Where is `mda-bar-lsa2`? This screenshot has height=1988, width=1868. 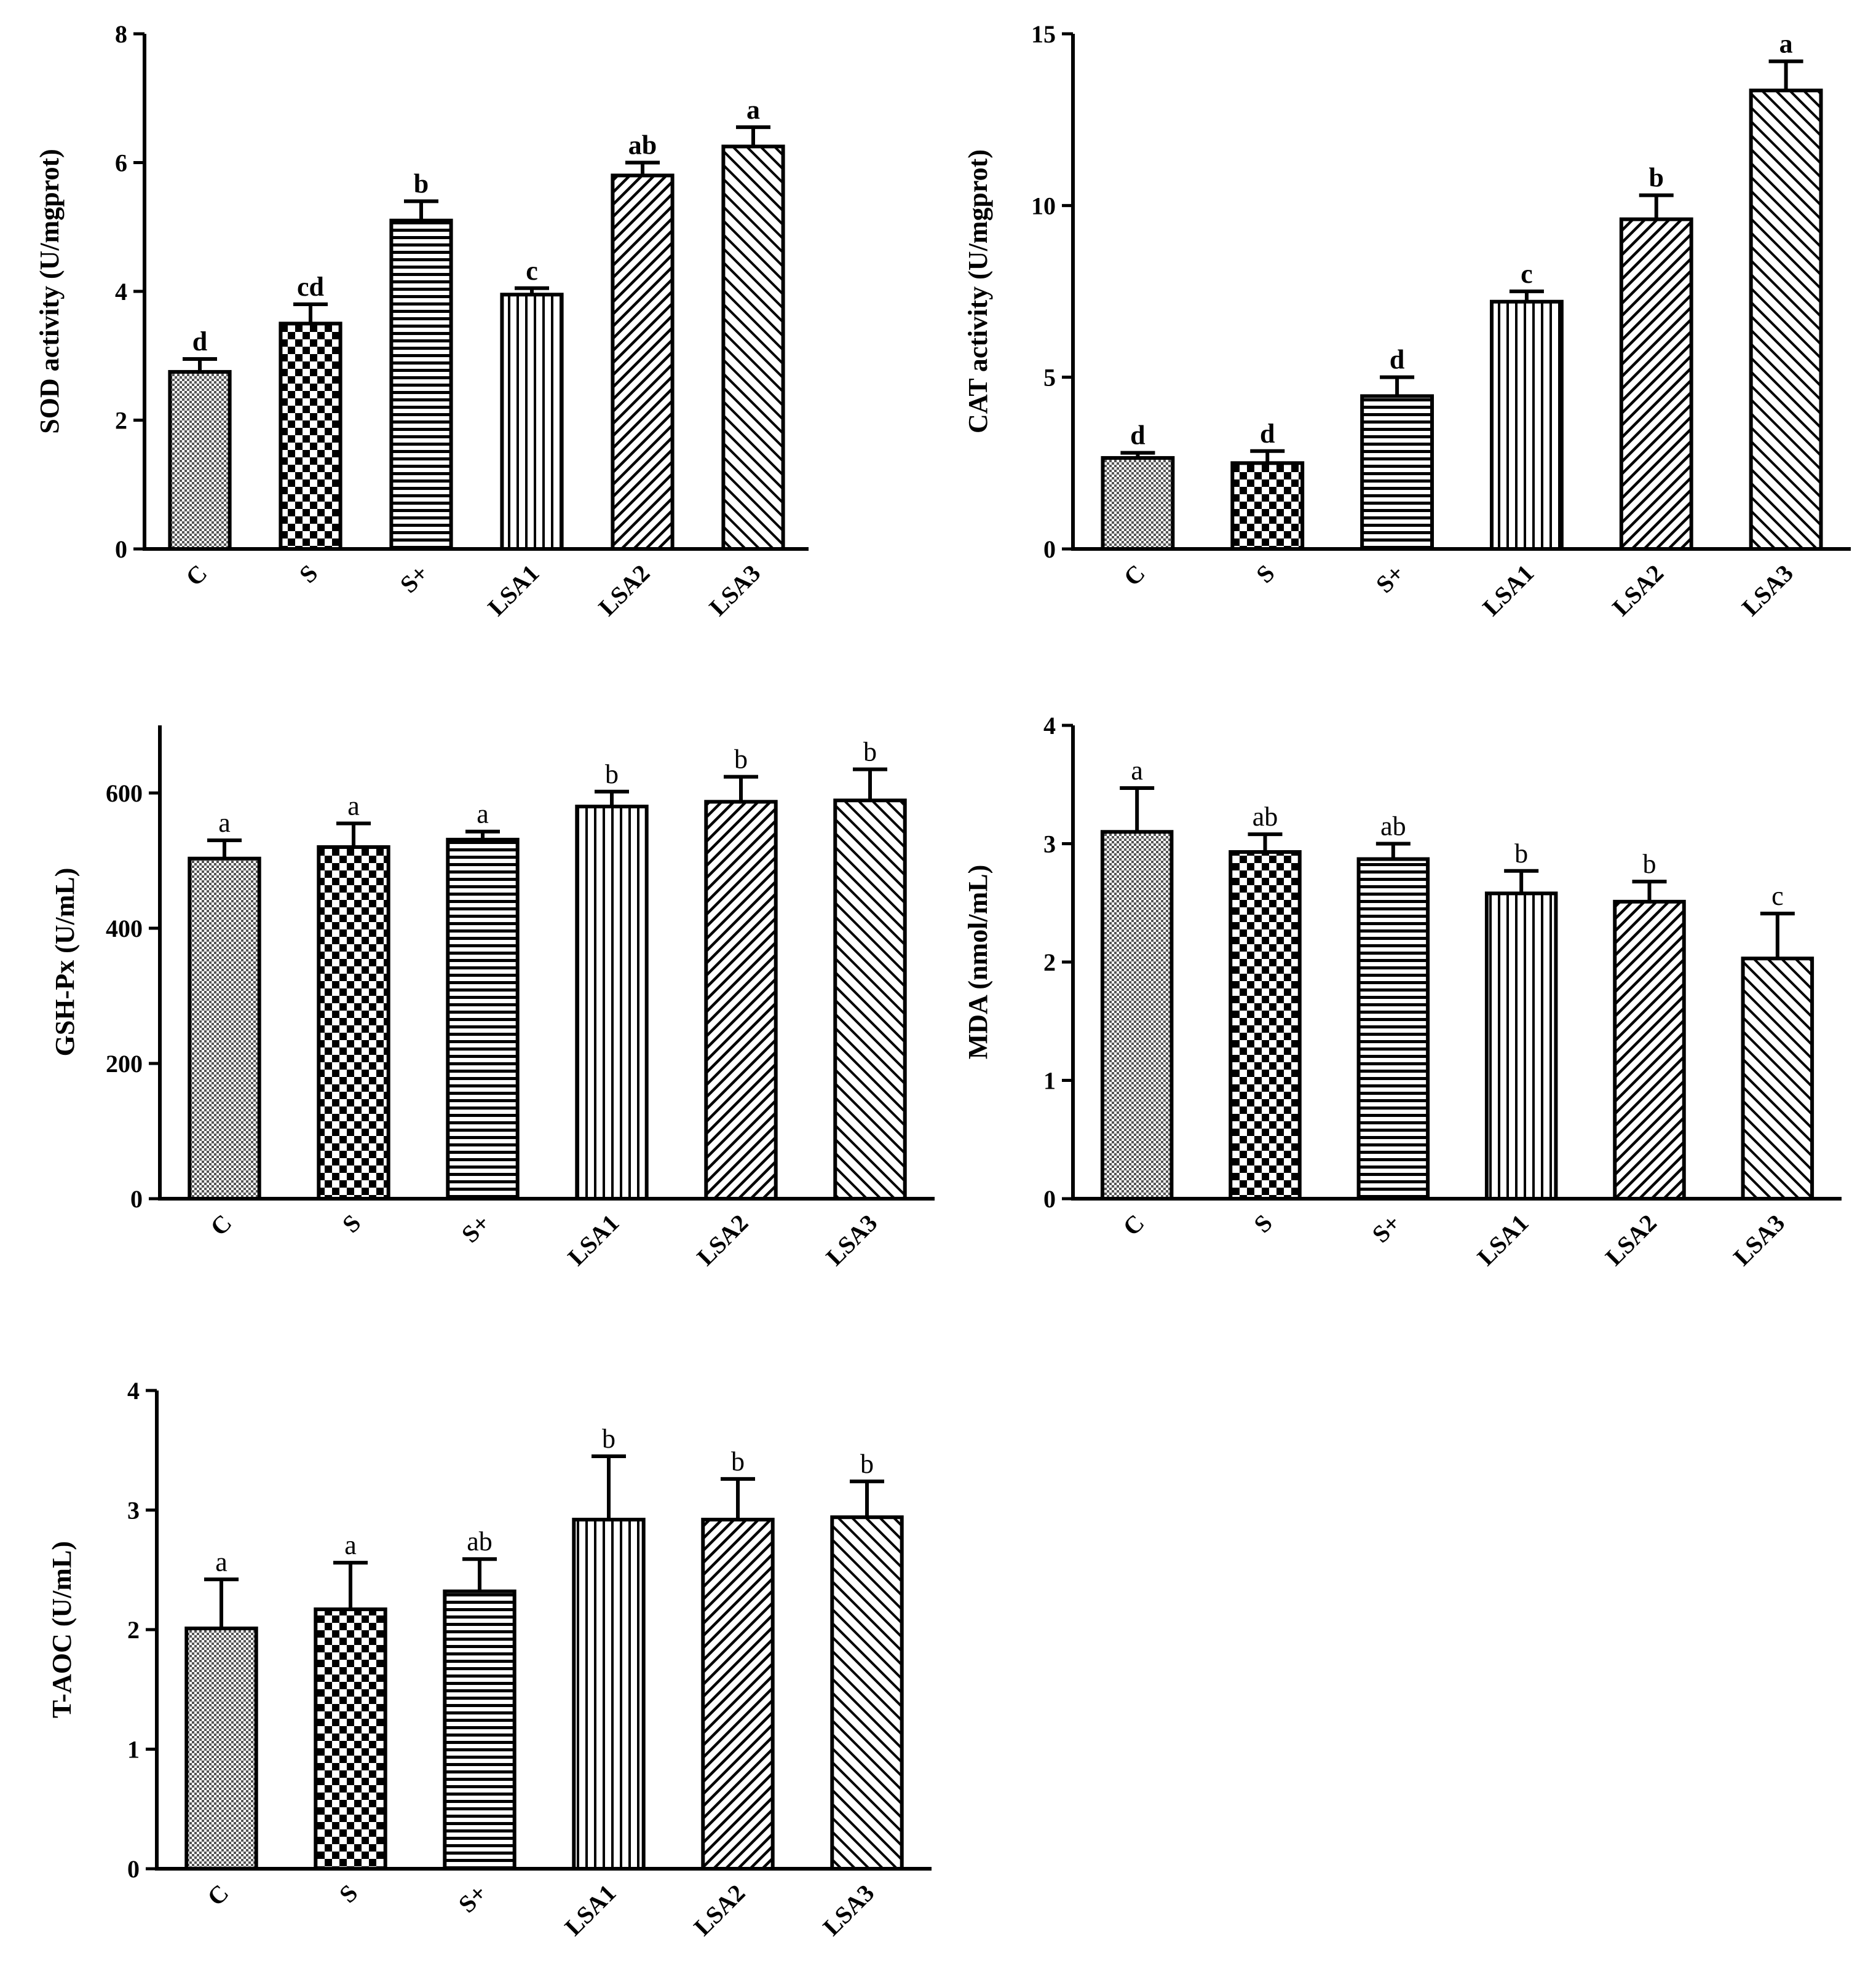 mda-bar-lsa2 is located at coordinates (1650, 1050).